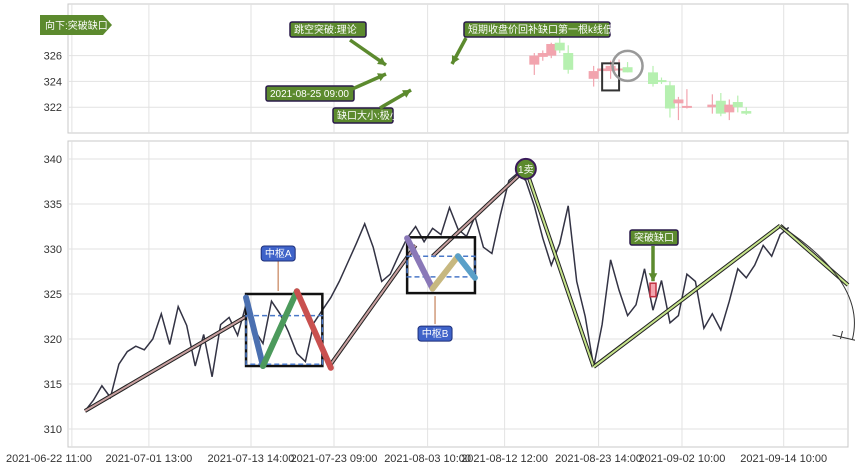 The height and width of the screenshot is (471, 855). What do you see at coordinates (334, 459) in the screenshot?
I see `x-tick-label: 2021-07-23 09:00` at bounding box center [334, 459].